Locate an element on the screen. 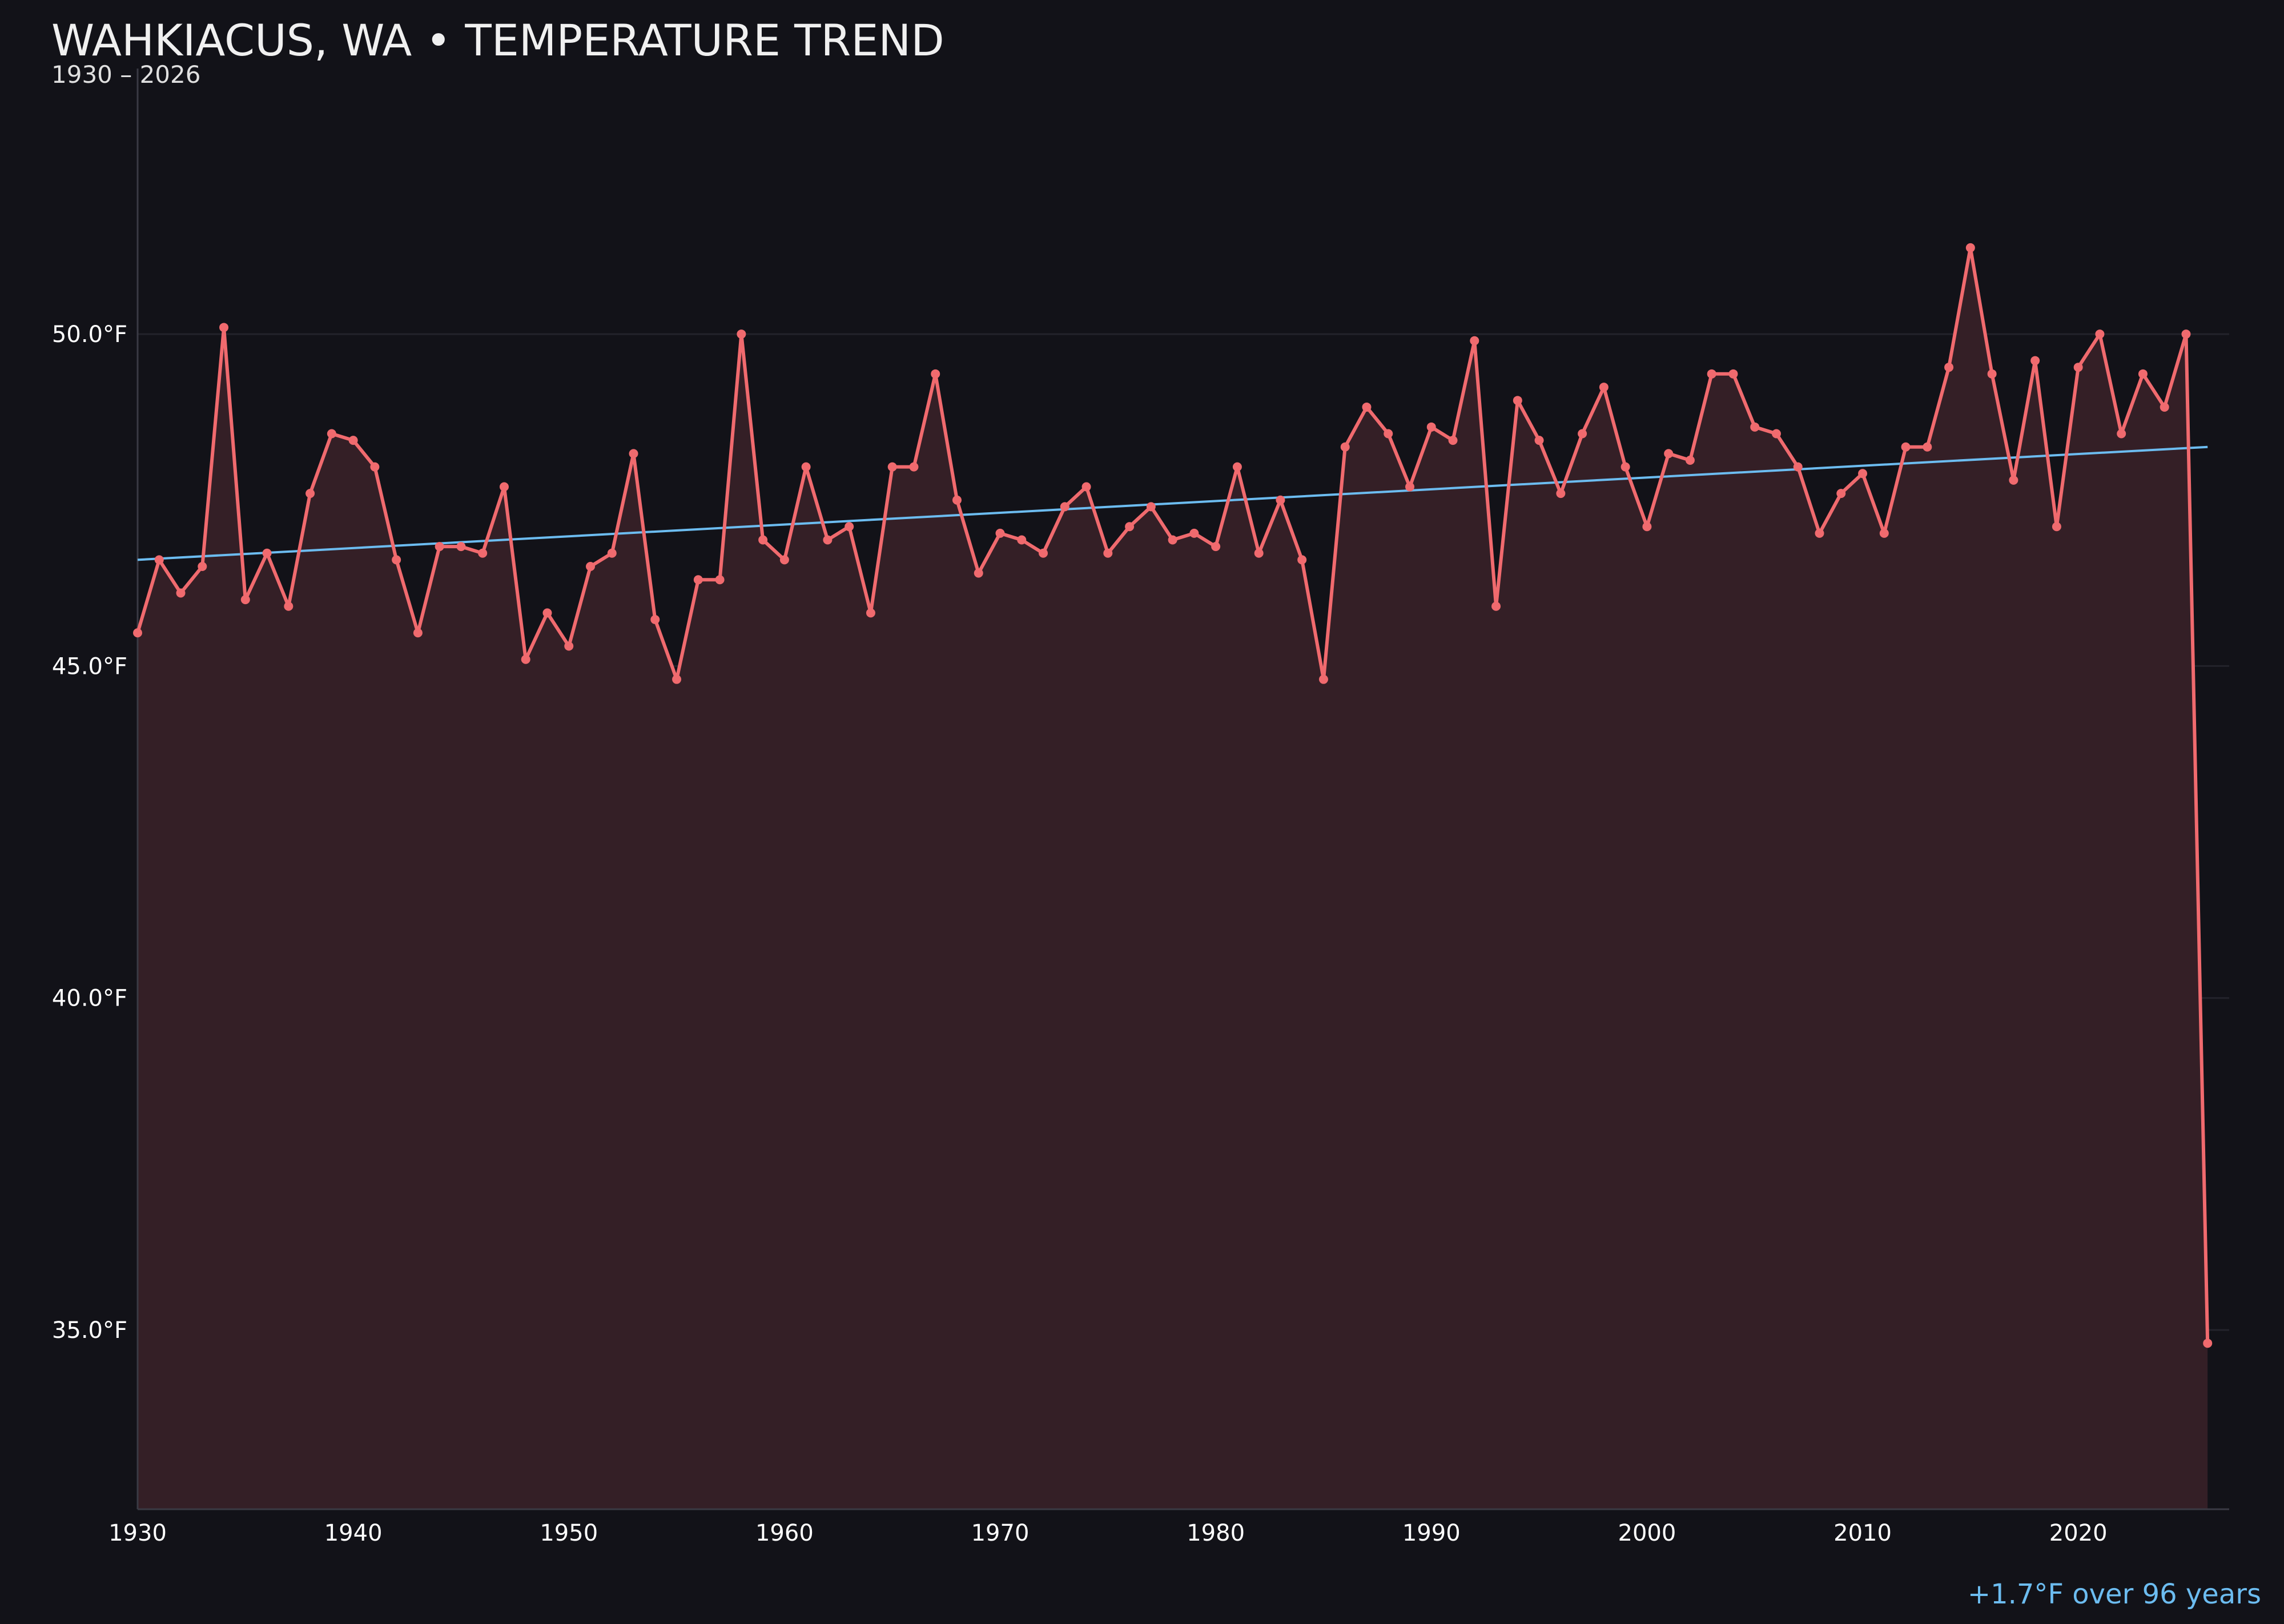  trend-line is located at coordinates (1172, 503).